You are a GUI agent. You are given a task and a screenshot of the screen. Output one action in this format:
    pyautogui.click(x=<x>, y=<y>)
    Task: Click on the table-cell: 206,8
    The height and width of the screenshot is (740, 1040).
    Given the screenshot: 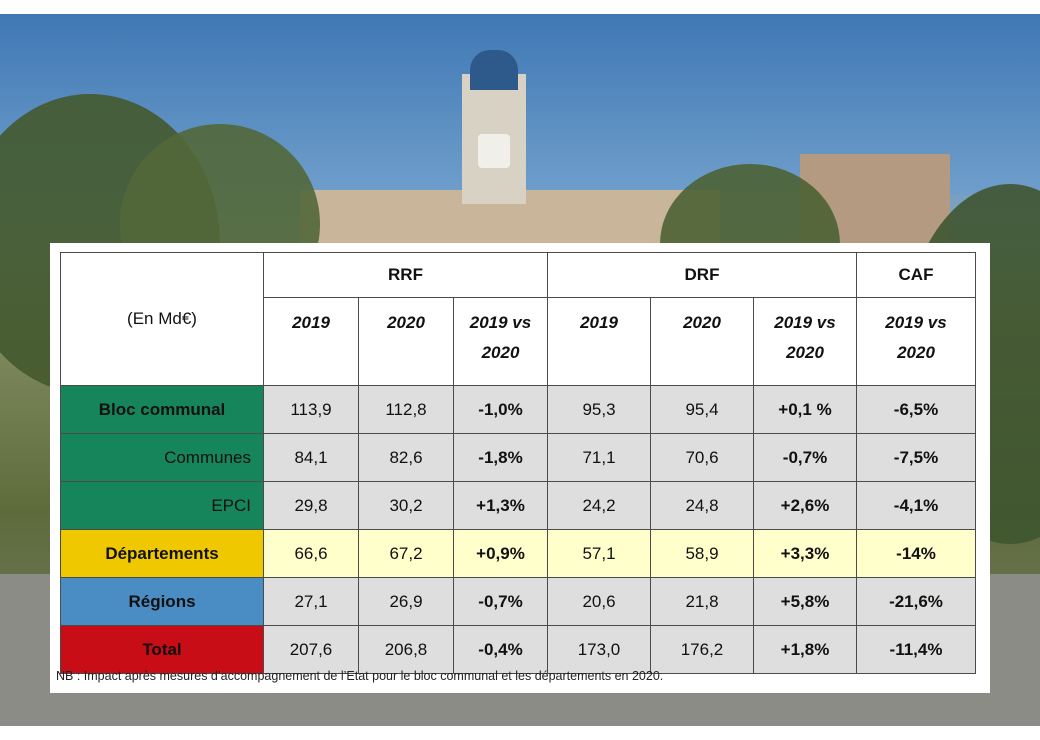 What is the action you would take?
    pyautogui.click(x=406, y=649)
    